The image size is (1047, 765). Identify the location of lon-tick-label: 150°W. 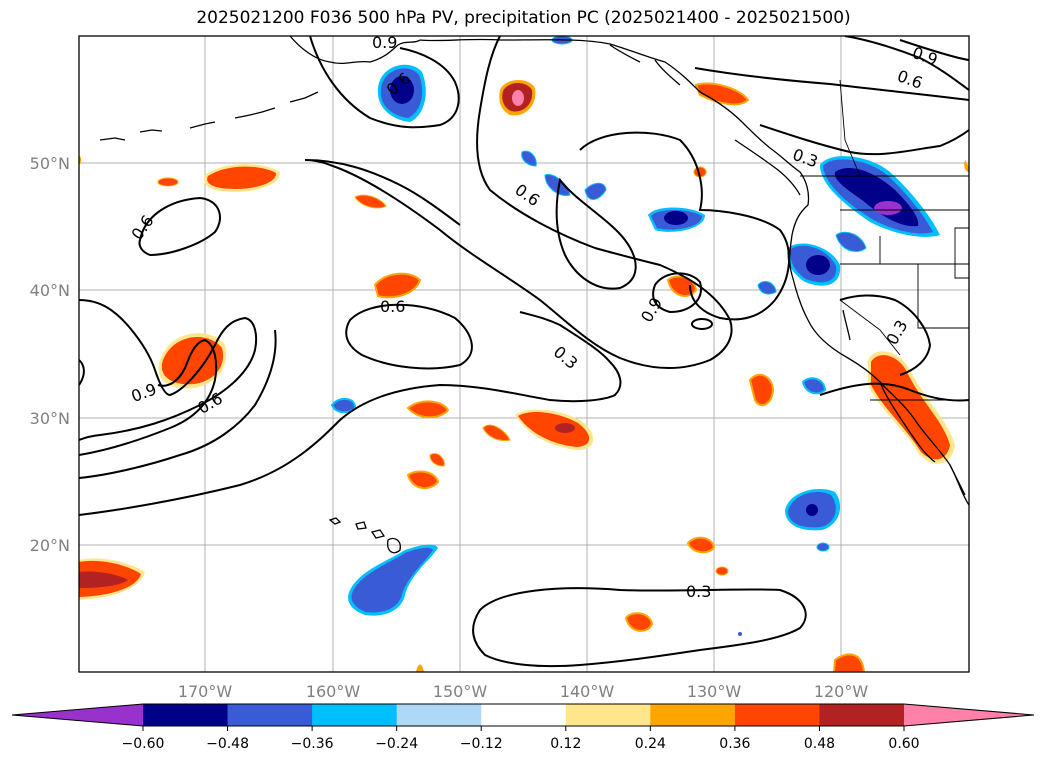
(460, 691).